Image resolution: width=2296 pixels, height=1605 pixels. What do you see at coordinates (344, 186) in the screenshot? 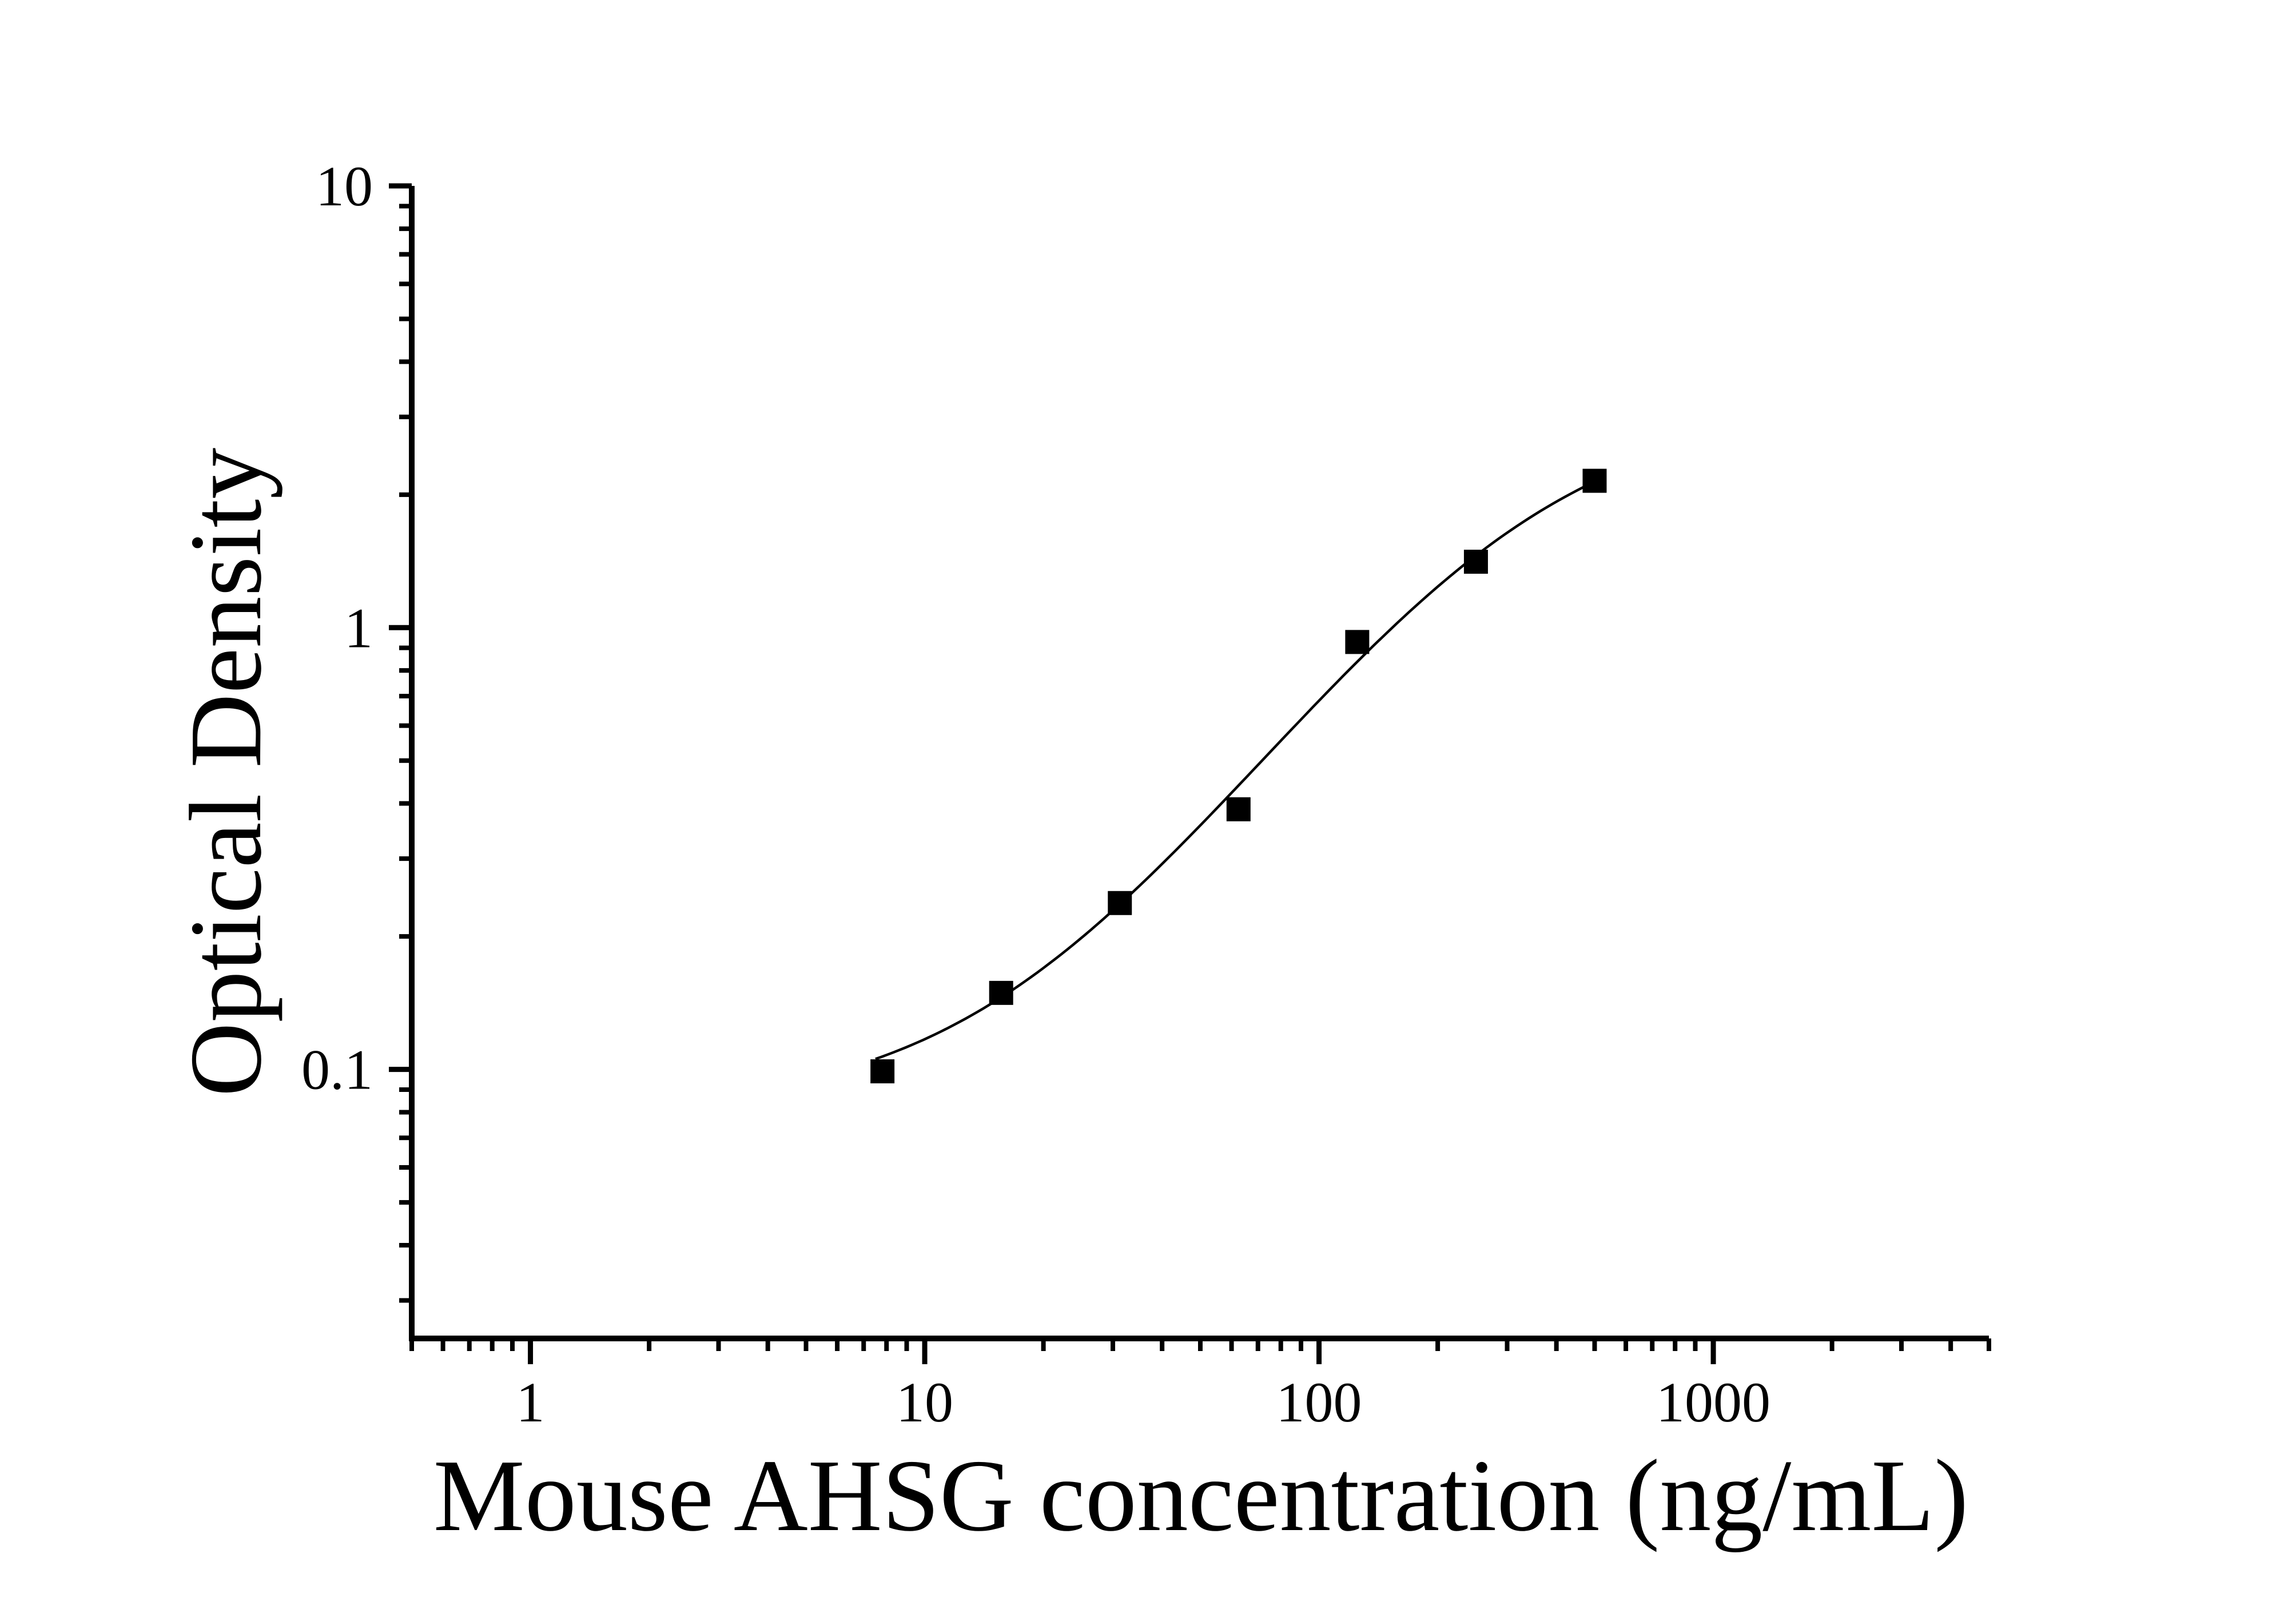
I see `y-tick-label: 10` at bounding box center [344, 186].